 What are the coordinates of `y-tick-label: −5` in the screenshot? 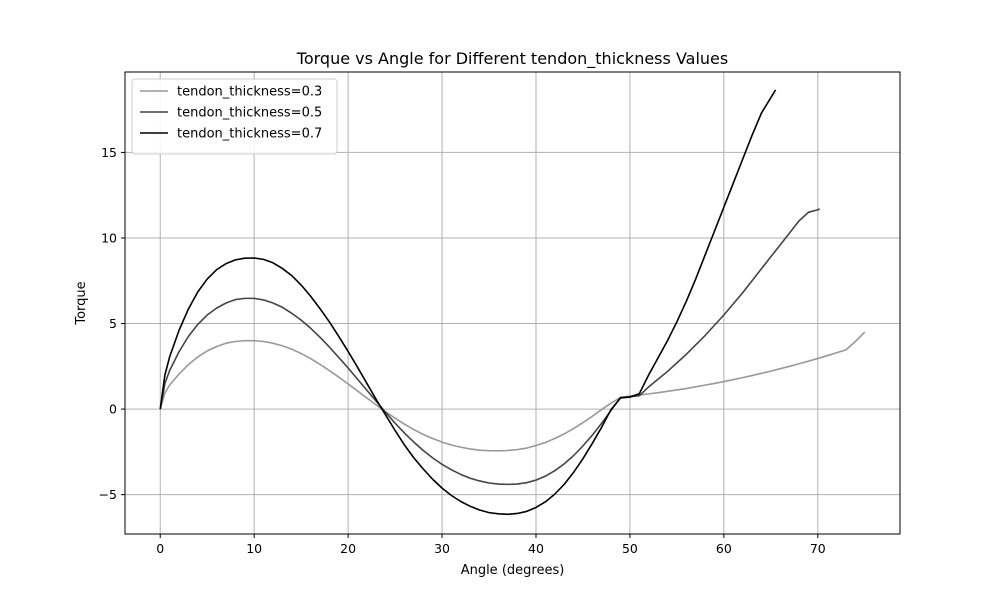 It's located at (108, 494).